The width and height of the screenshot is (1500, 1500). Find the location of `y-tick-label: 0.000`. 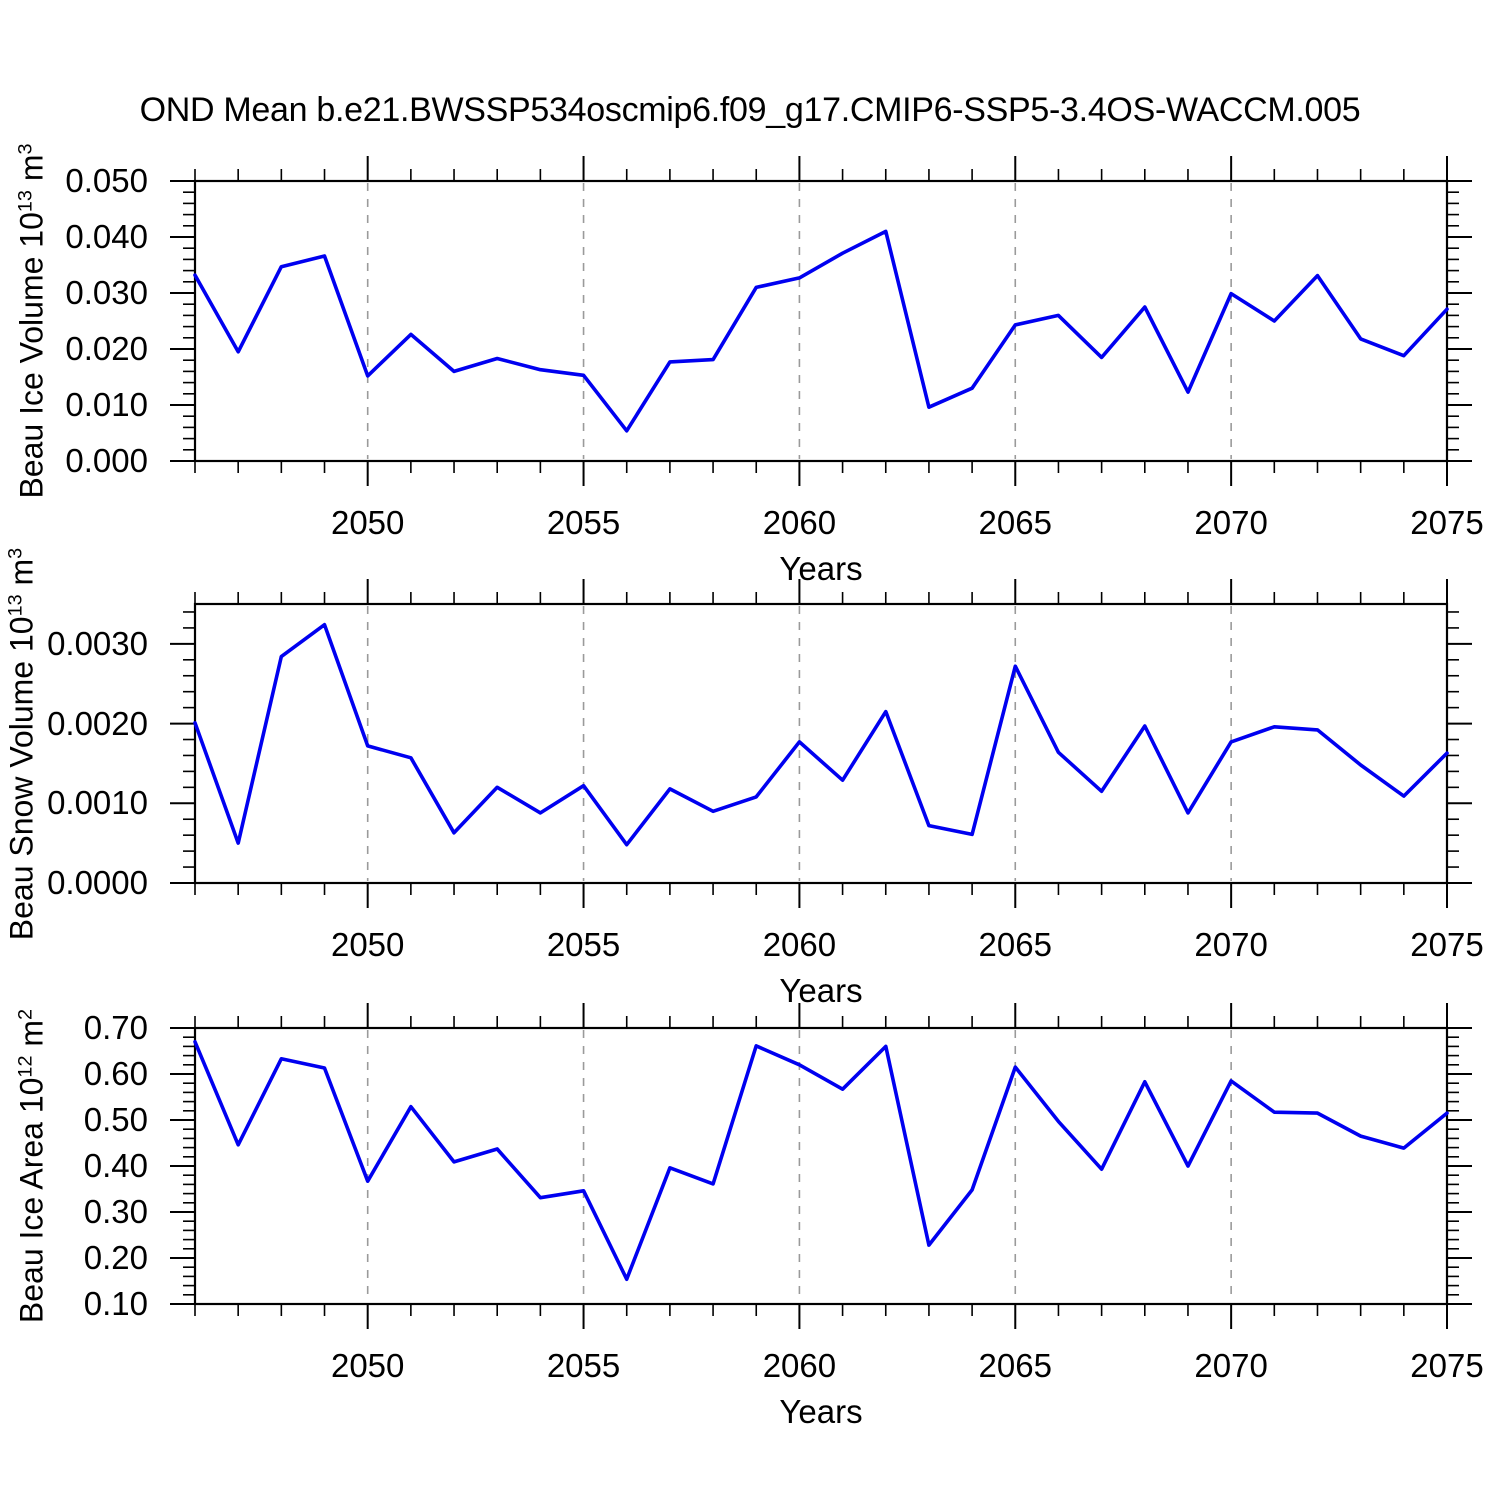

y-tick-label: 0.000 is located at coordinates (106, 460).